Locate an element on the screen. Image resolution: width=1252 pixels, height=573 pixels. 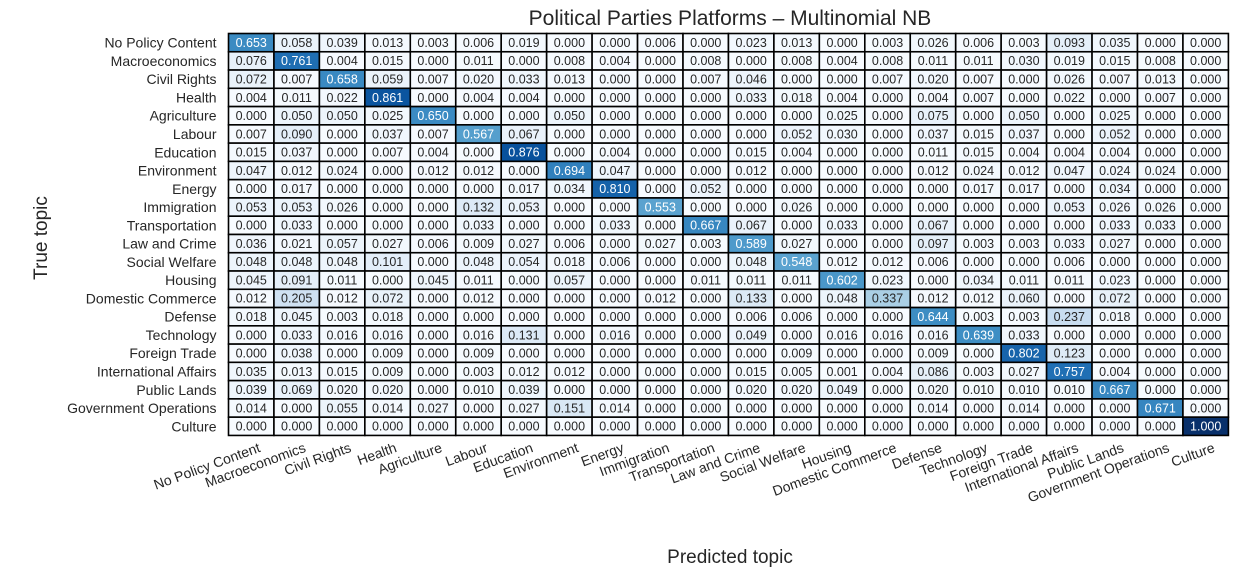
cell-value-label: 0.045 is located at coordinates (432, 280).